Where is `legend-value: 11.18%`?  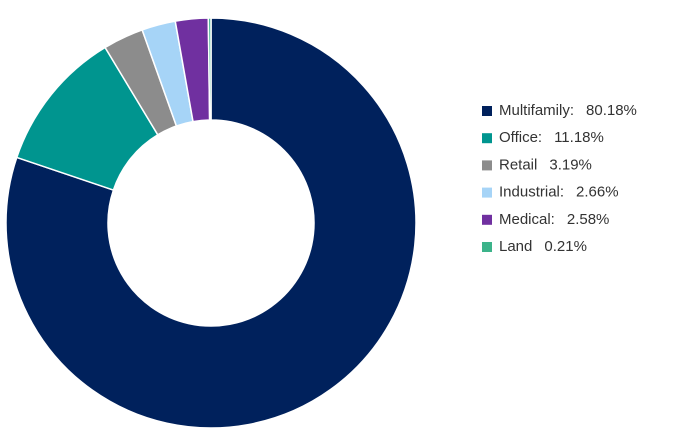
legend-value: 11.18% is located at coordinates (579, 137).